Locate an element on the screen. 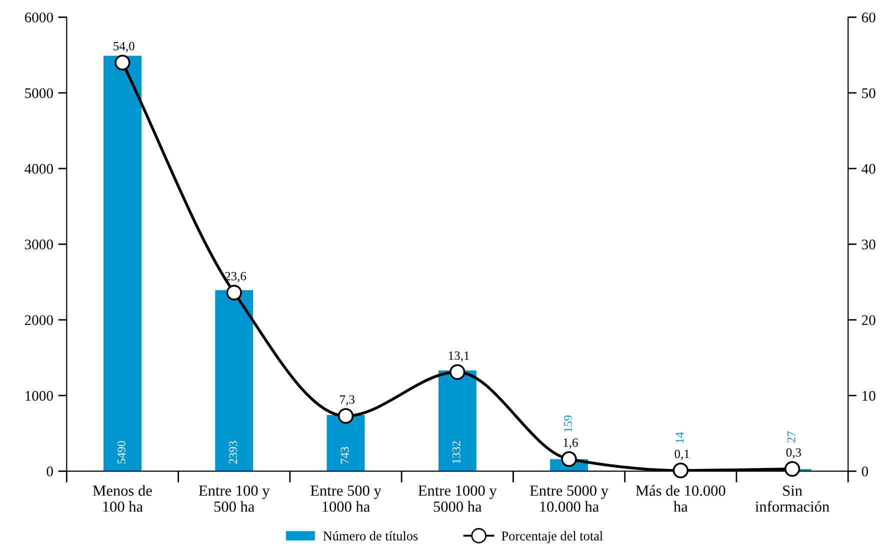  data-label: 1,6 is located at coordinates (571, 443).